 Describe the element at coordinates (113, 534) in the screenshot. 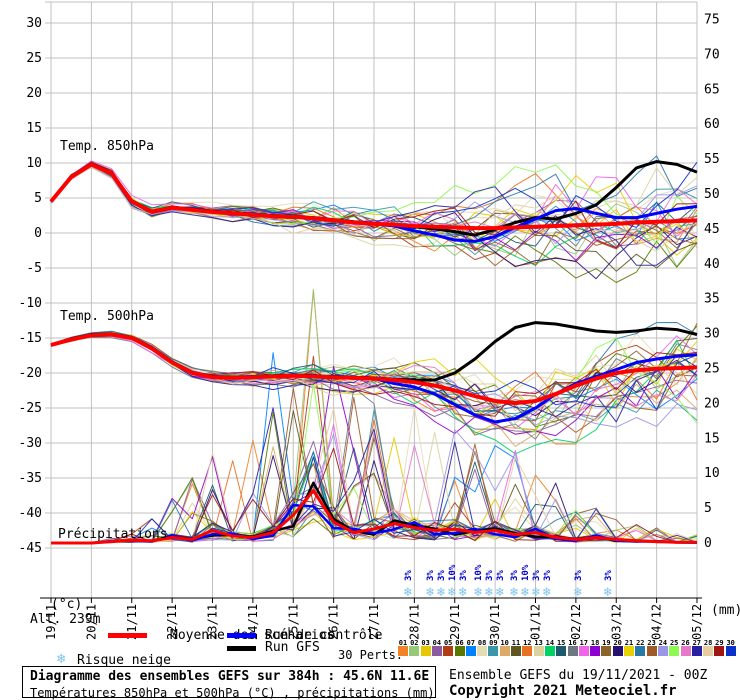

I see `precip-section-label: Précipitations` at that location.